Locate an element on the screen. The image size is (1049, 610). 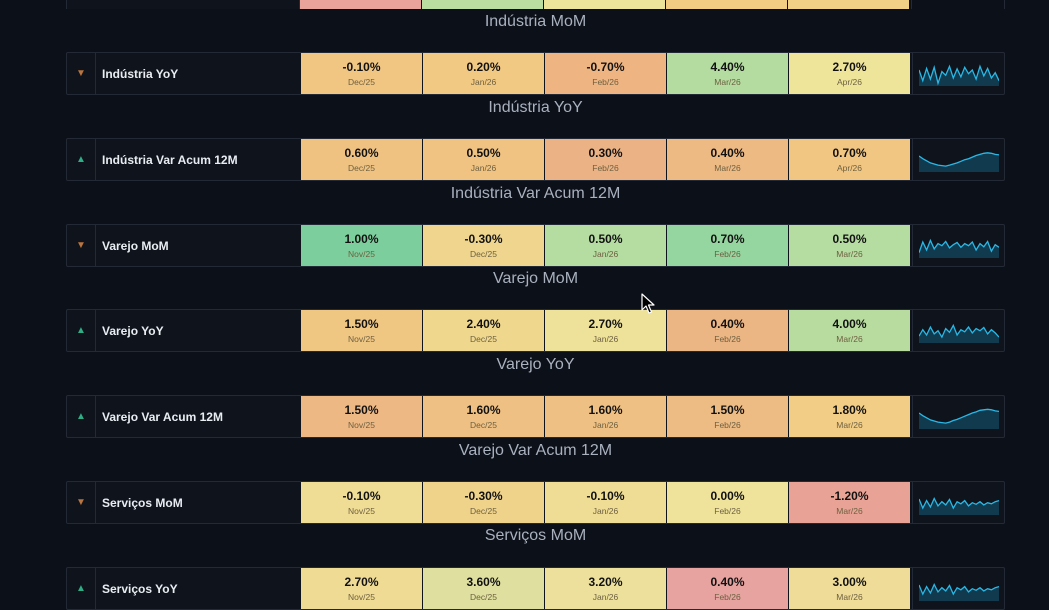
value-cell: 0.00% Feb/26 is located at coordinates (727, 502).